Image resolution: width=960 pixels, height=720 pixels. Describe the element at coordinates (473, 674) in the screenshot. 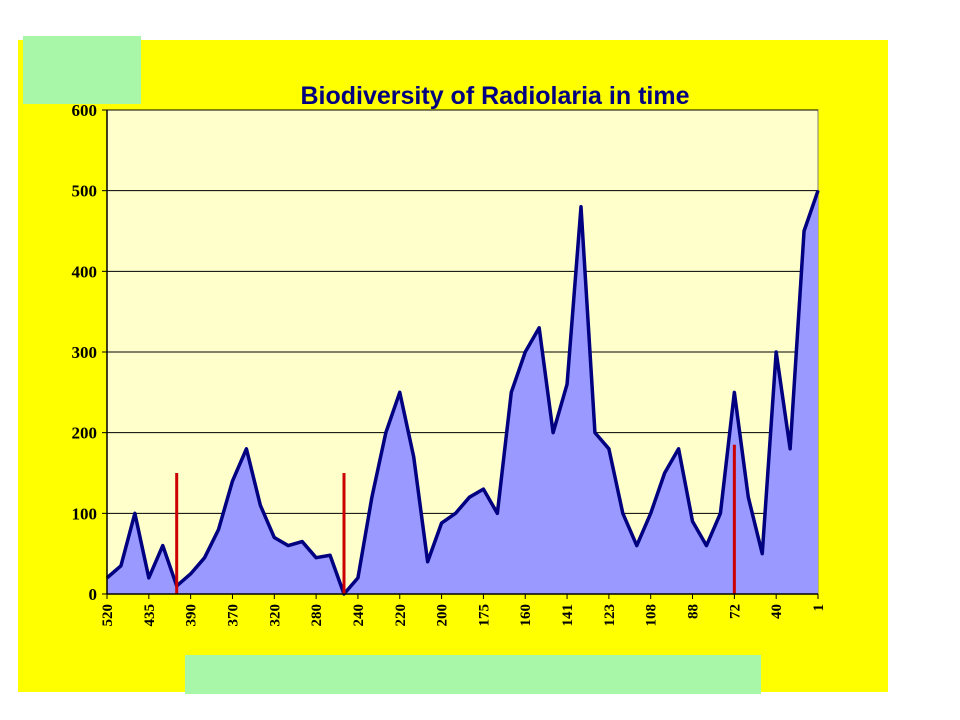

I see `cover-block-bottom` at that location.